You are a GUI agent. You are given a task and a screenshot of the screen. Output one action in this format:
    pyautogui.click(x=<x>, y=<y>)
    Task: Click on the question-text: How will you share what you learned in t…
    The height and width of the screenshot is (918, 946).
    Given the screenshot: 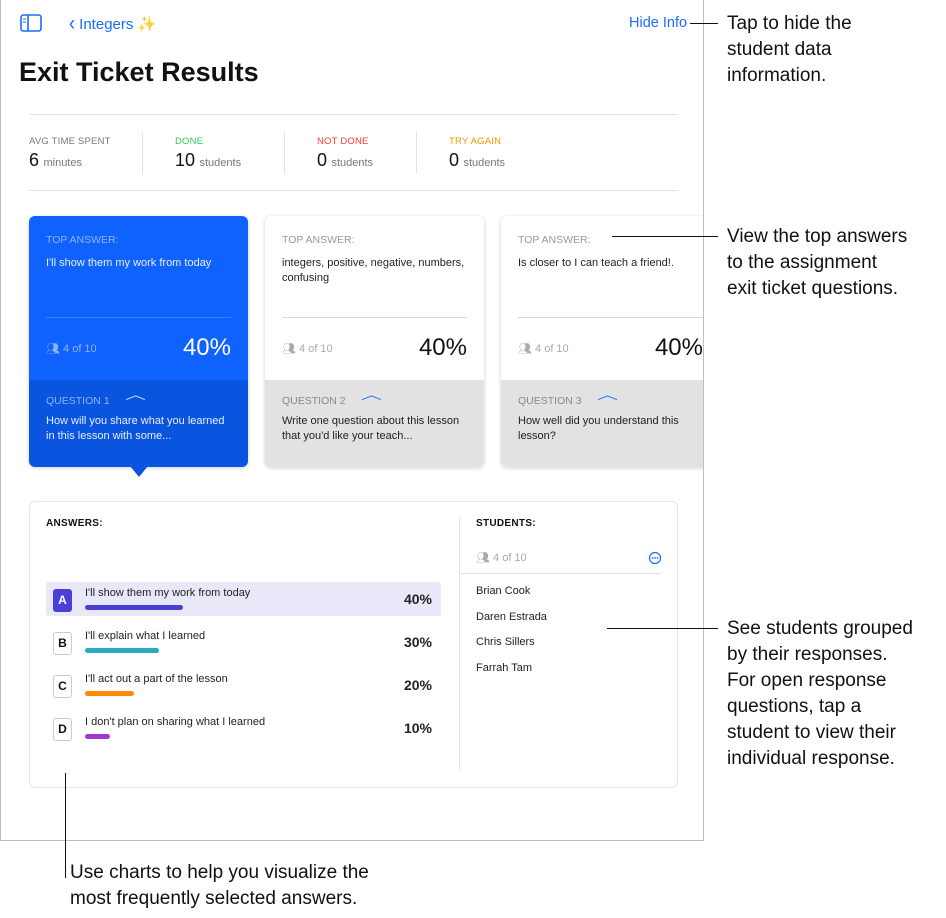 What is the action you would take?
    pyautogui.click(x=135, y=428)
    